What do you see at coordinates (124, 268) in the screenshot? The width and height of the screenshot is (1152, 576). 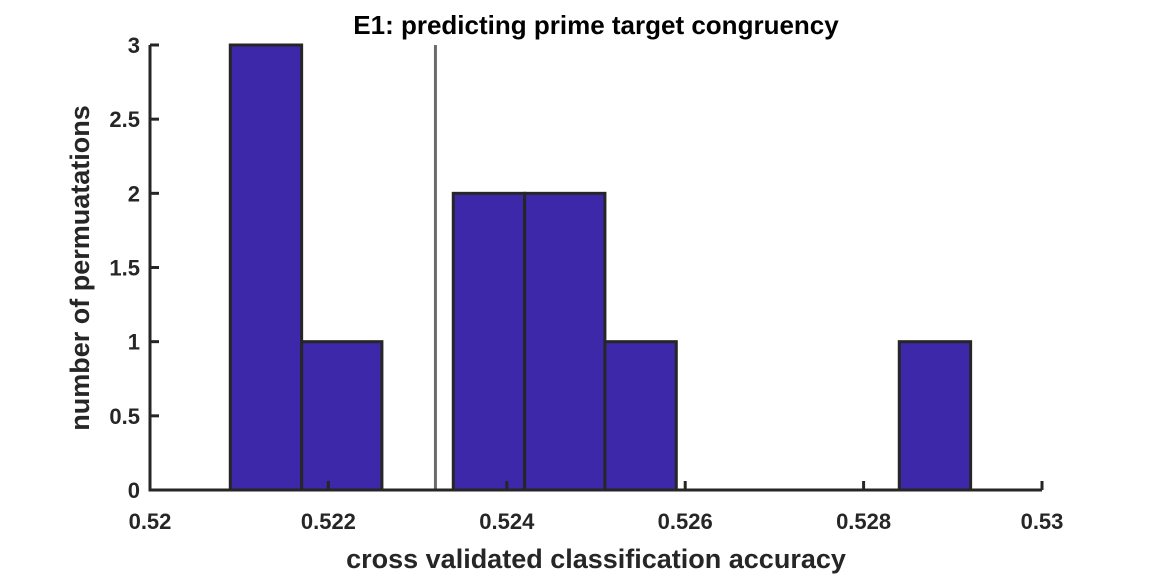 I see `y-tick-label: 1.5` at bounding box center [124, 268].